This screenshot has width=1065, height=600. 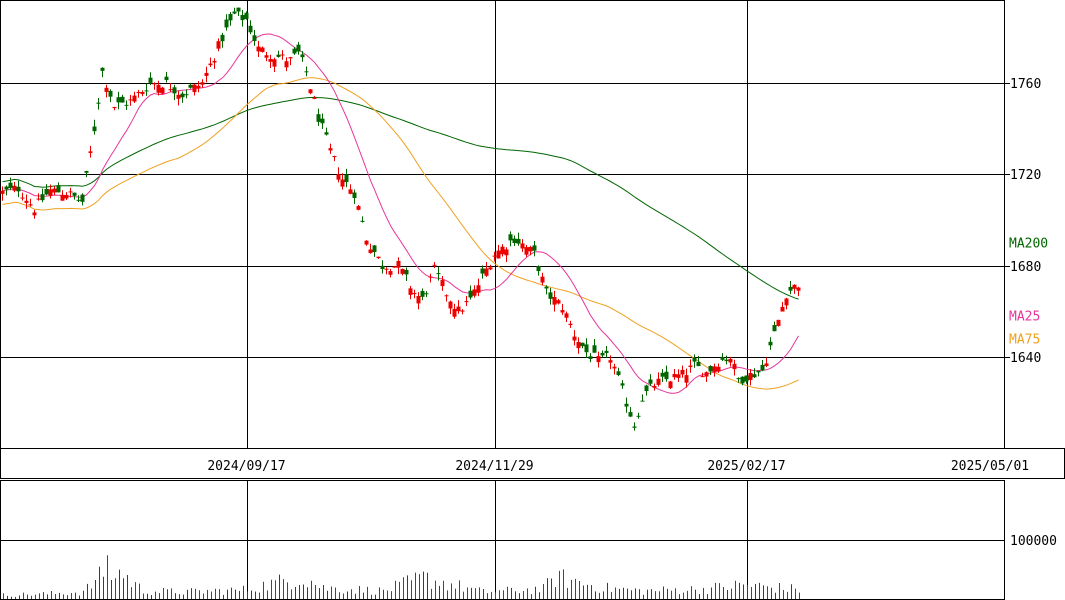 I want to click on ma75-label: MA75, so click(x=1024, y=340).